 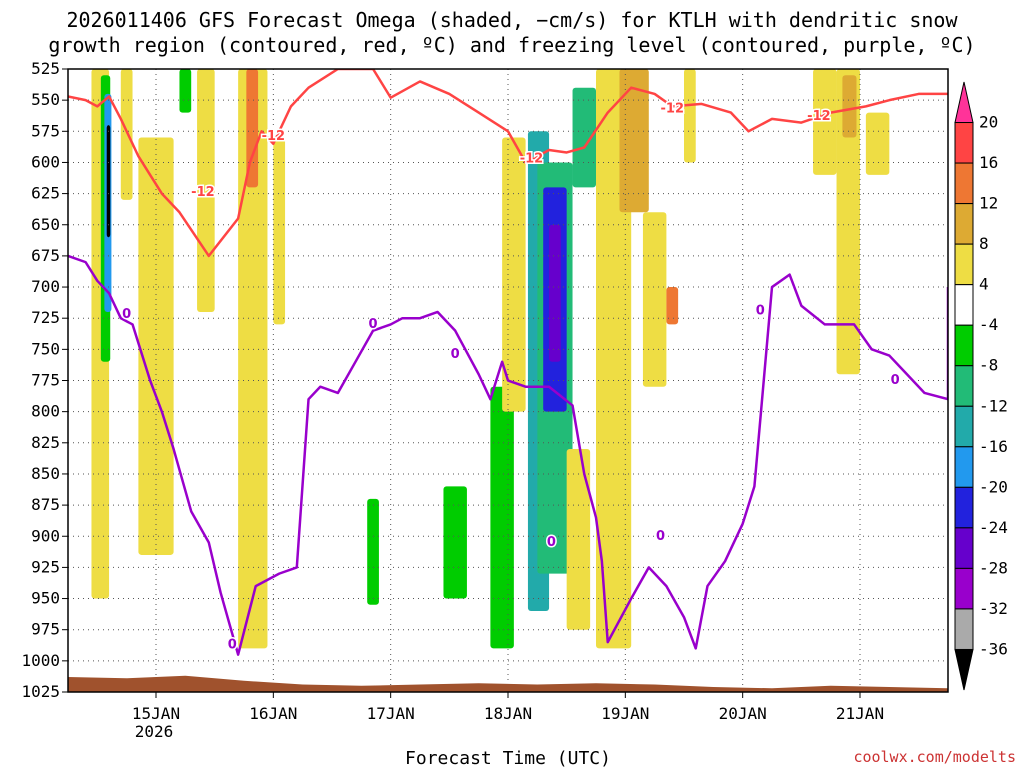 I want to click on y-tick-label: 600, so click(x=45, y=161).